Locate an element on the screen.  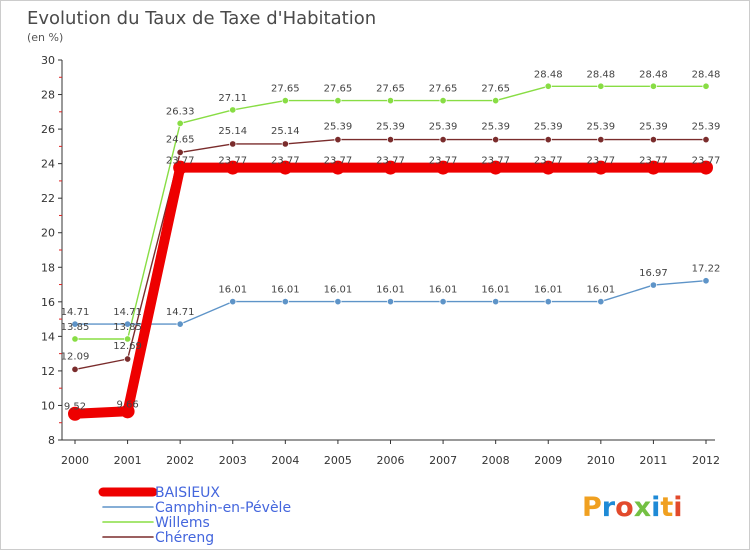
y-tick-label: 28 is located at coordinates (48, 95).